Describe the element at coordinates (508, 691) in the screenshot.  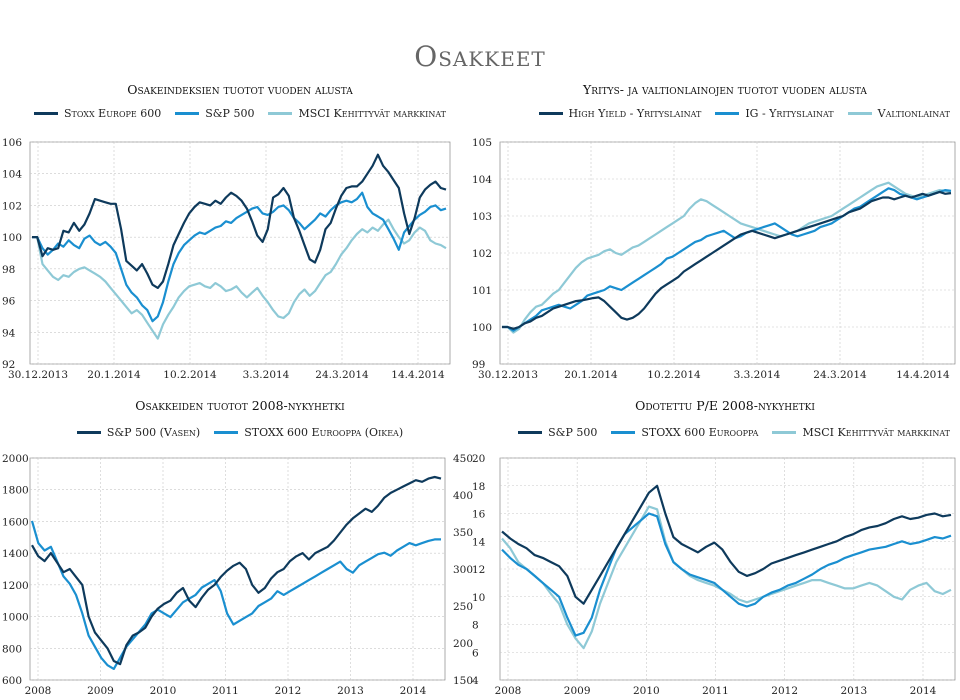
I see `chart4-xtick-label: 2008` at that location.